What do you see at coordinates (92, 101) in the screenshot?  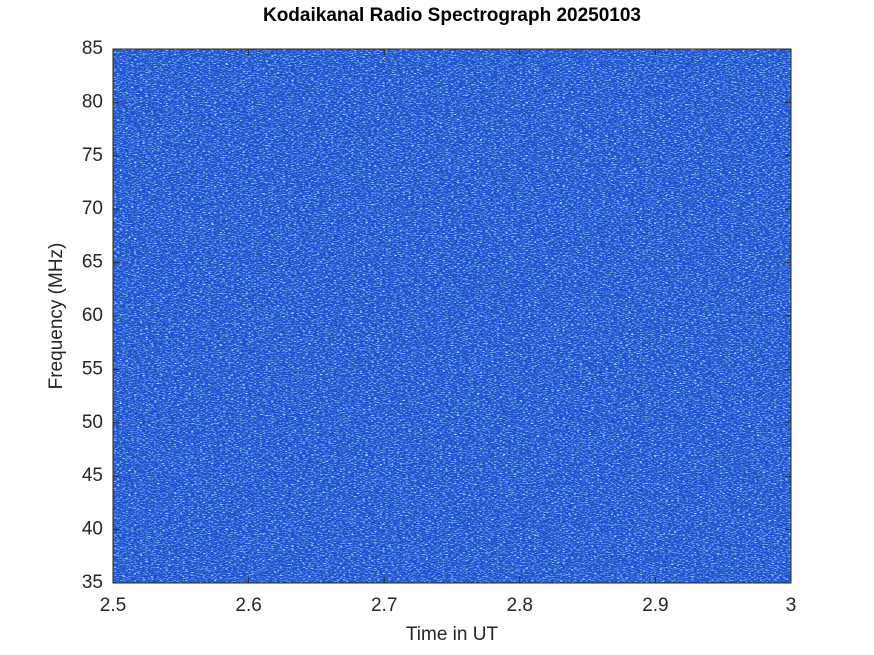 I see `y-tick-label: 80` at bounding box center [92, 101].